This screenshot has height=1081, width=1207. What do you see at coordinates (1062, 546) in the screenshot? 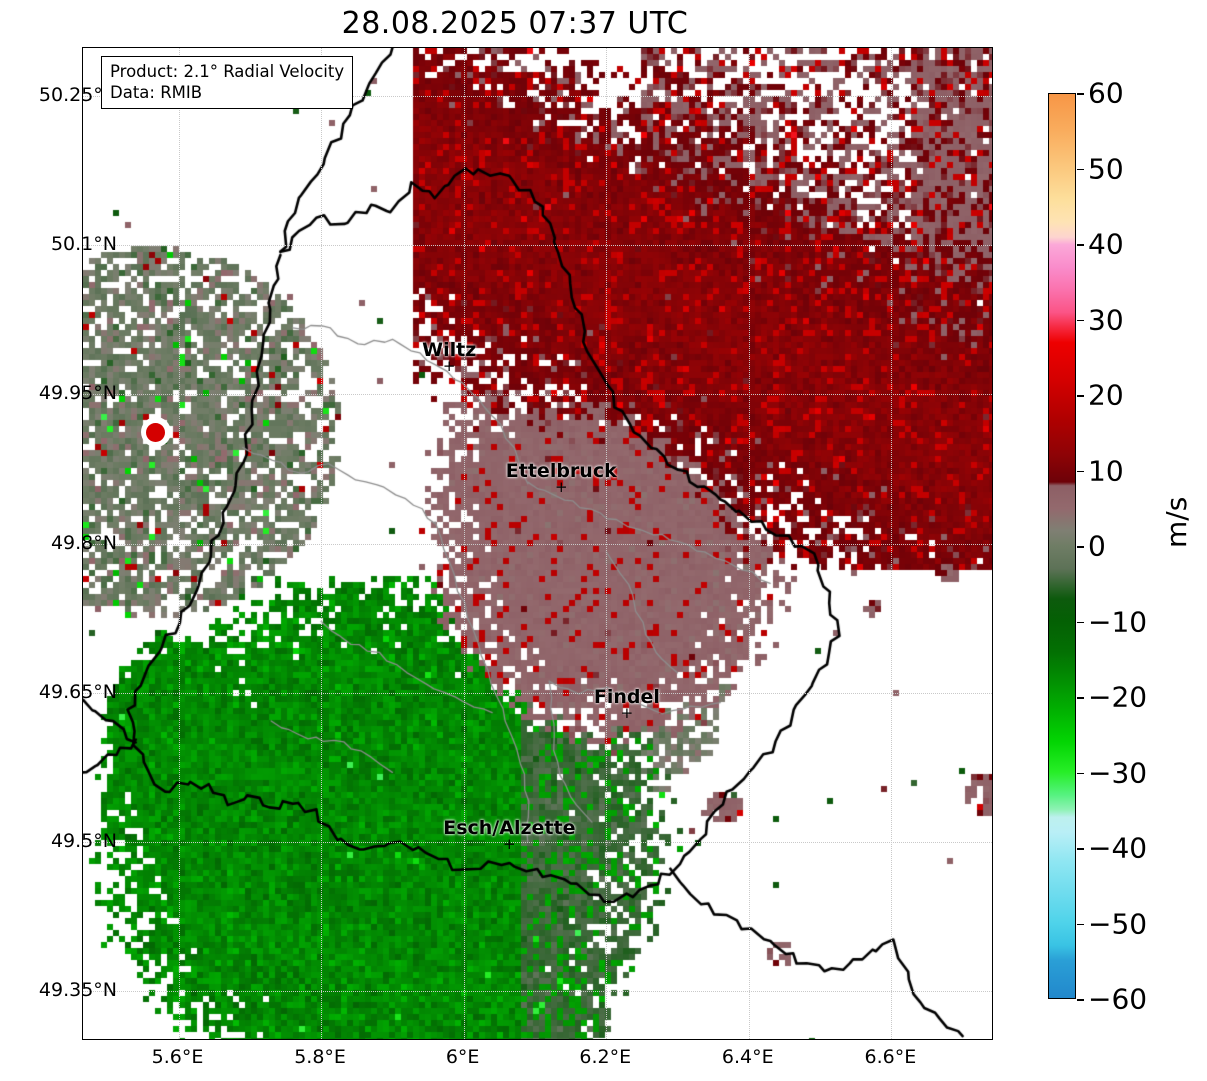
I see `velocity-colorbar` at bounding box center [1062, 546].